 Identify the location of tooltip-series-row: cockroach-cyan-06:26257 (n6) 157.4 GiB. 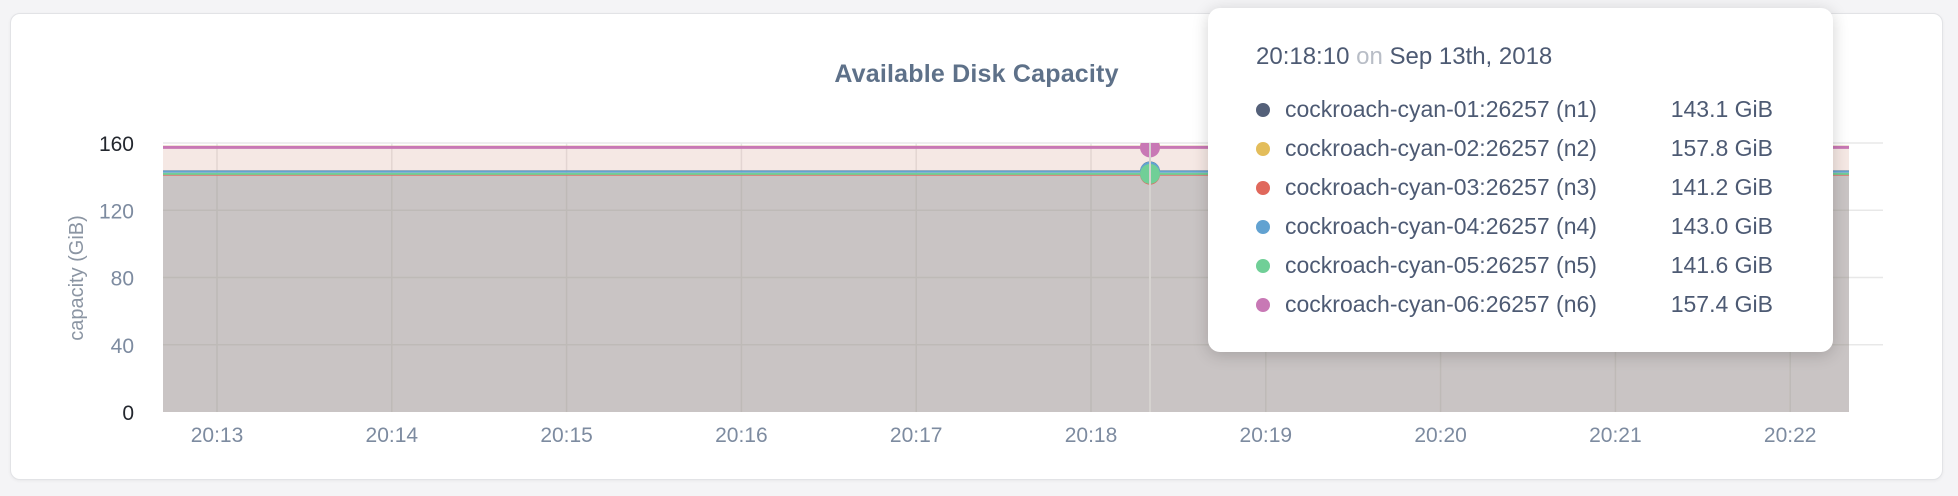
(1514, 304).